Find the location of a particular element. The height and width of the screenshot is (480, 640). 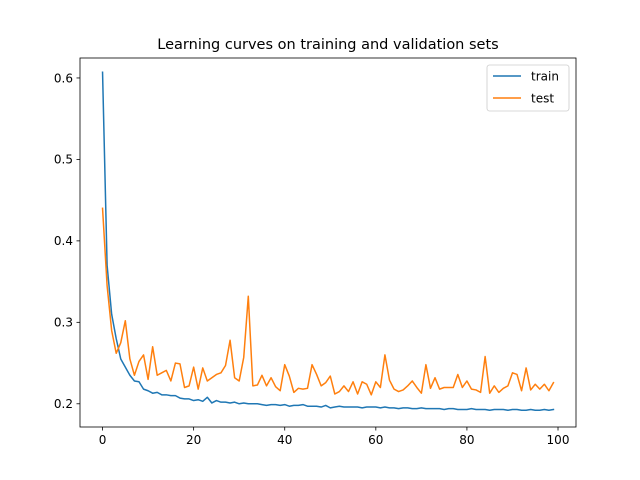

x-tick-label: 0 is located at coordinates (103, 440).